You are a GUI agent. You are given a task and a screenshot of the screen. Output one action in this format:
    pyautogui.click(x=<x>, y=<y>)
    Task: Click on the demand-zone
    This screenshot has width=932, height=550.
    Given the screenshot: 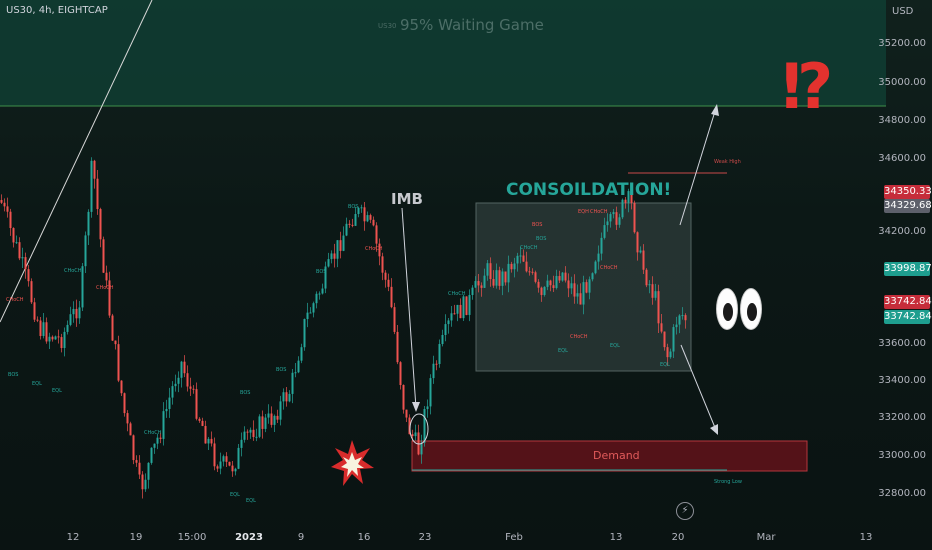 What is the action you would take?
    pyautogui.click(x=609, y=456)
    